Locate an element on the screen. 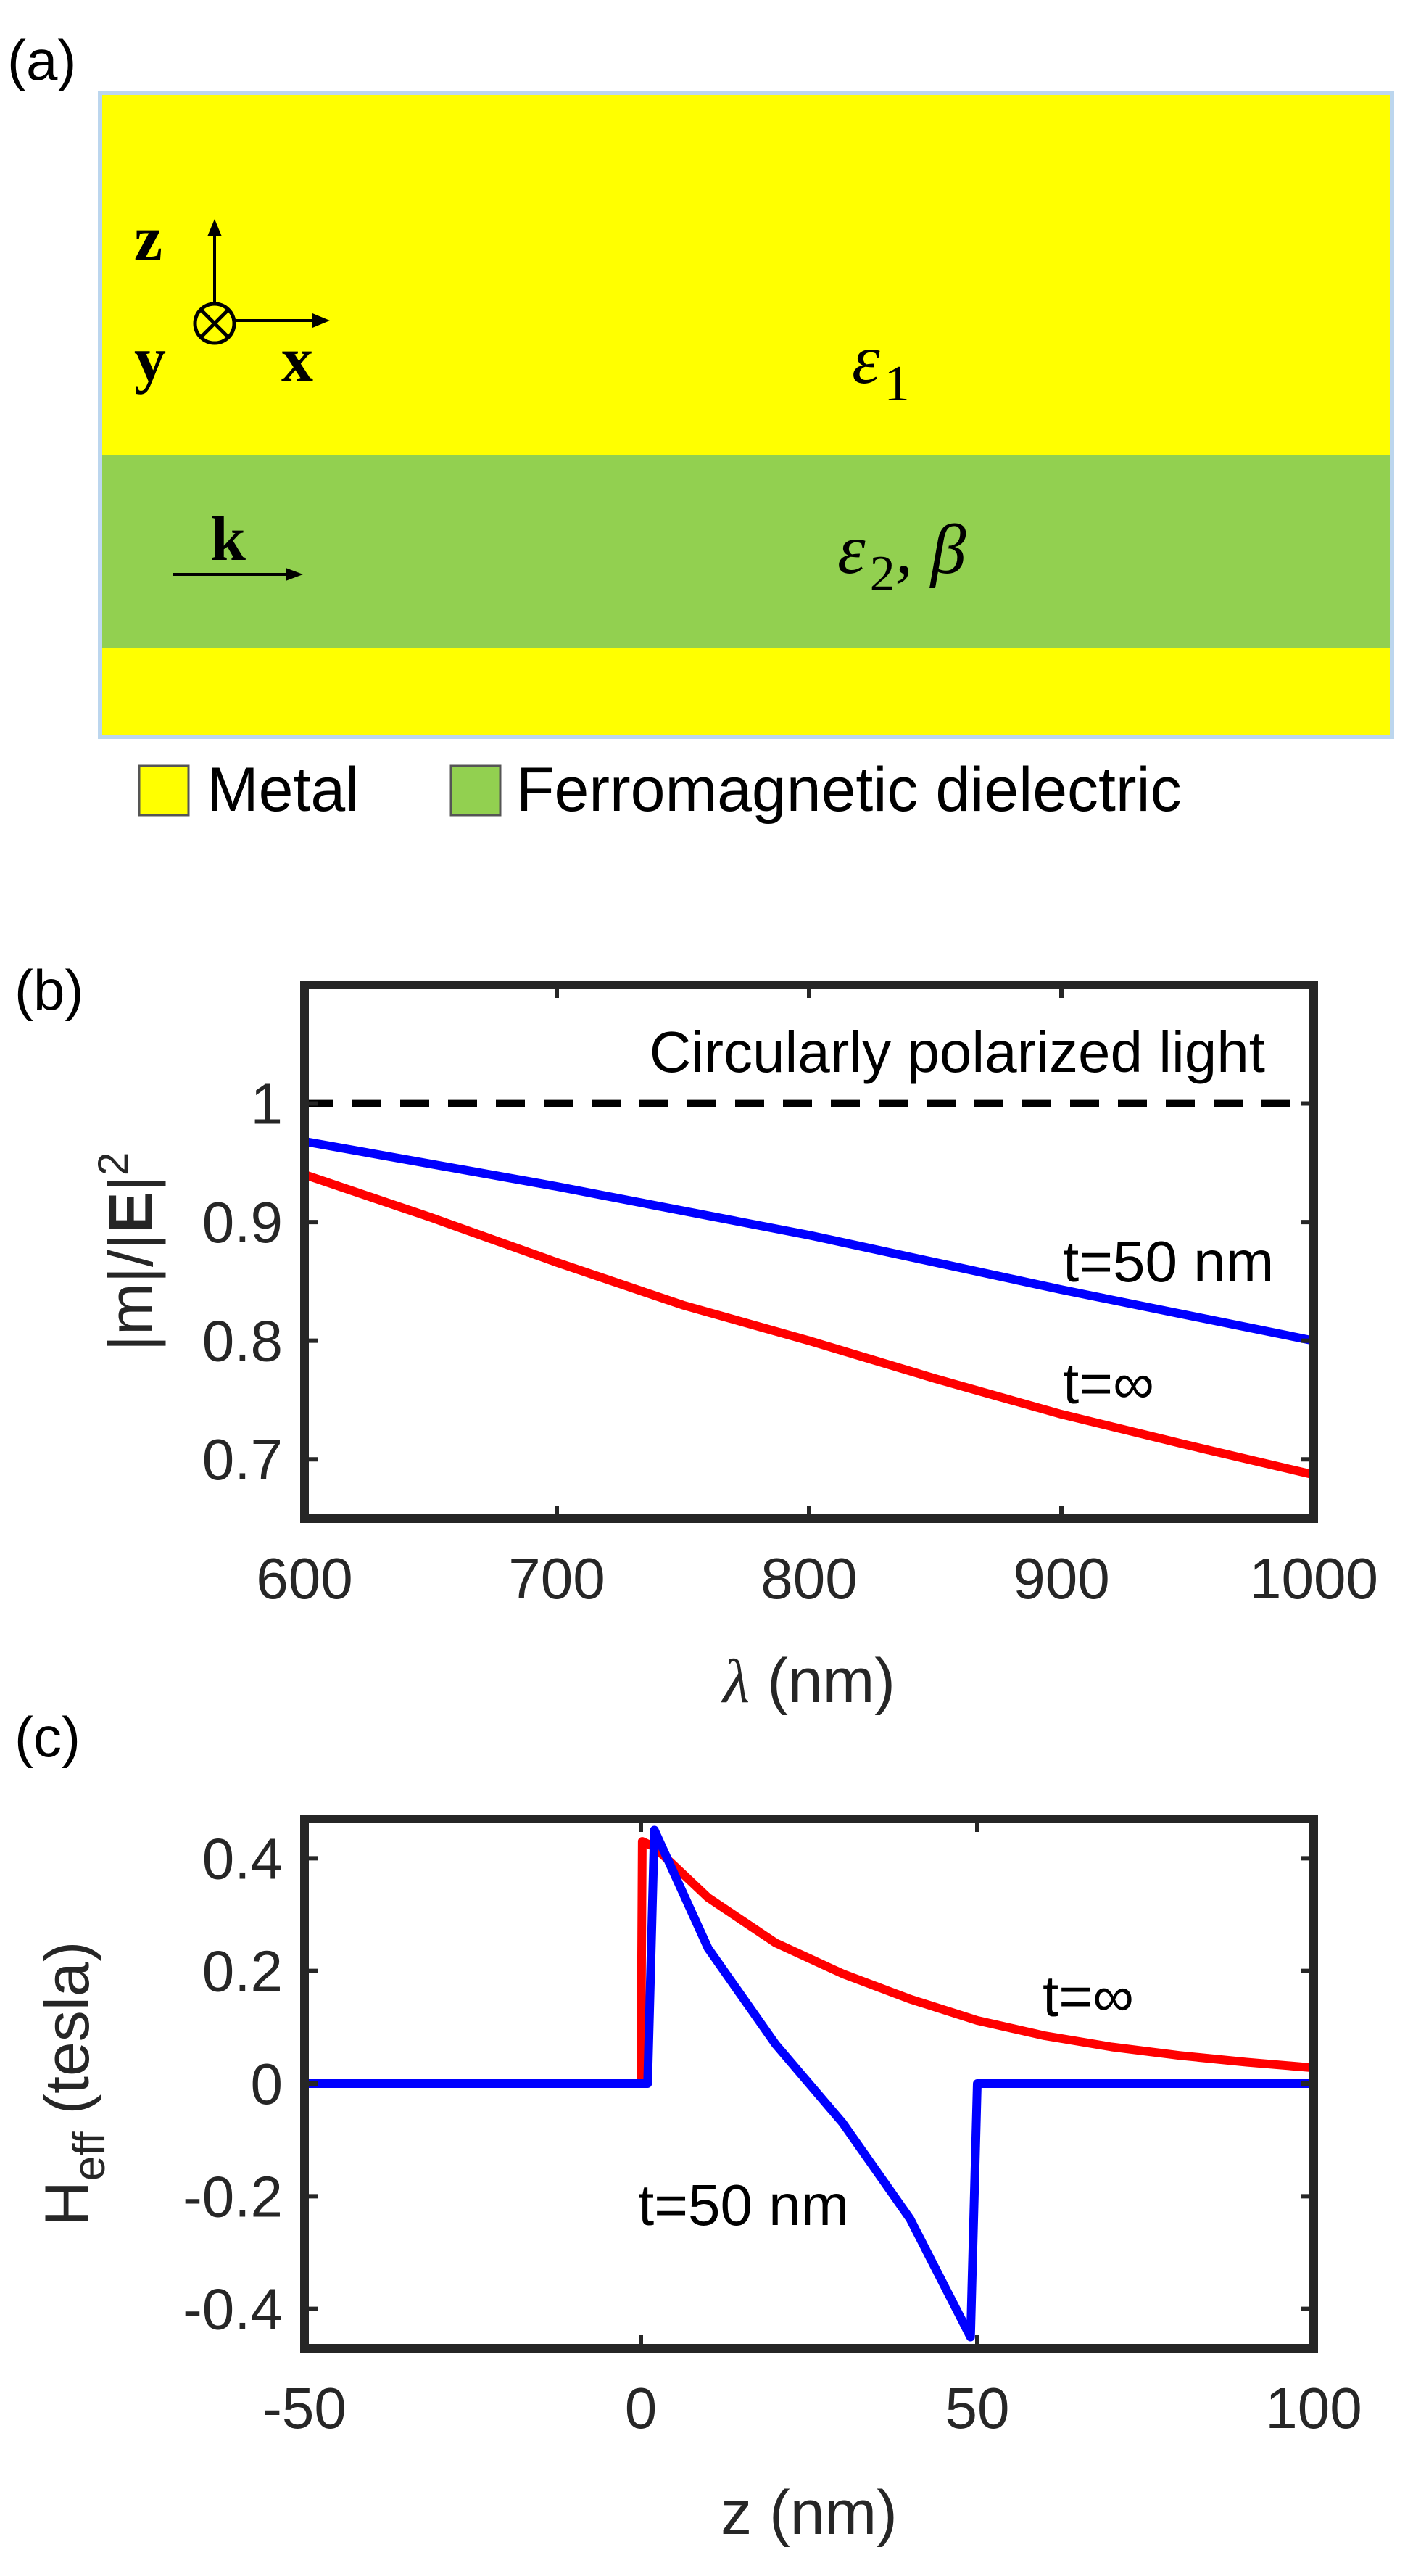 This screenshot has width=1421, height=2576. panel-c-x-tick-label-0: -50 is located at coordinates (304, 2408).